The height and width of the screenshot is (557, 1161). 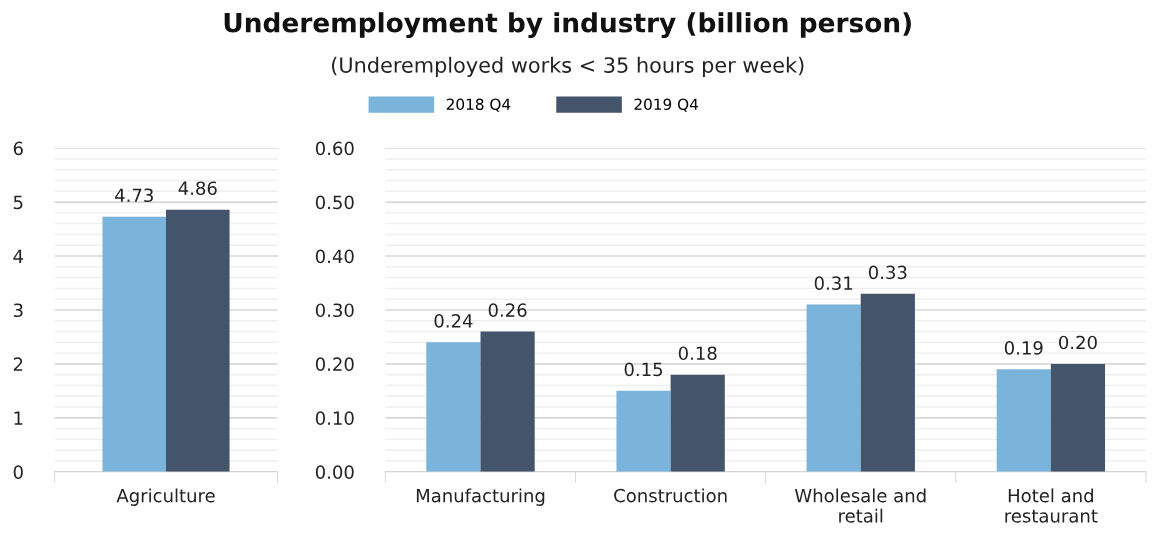 What do you see at coordinates (453, 321) in the screenshot?
I see `data-label: 0.24` at bounding box center [453, 321].